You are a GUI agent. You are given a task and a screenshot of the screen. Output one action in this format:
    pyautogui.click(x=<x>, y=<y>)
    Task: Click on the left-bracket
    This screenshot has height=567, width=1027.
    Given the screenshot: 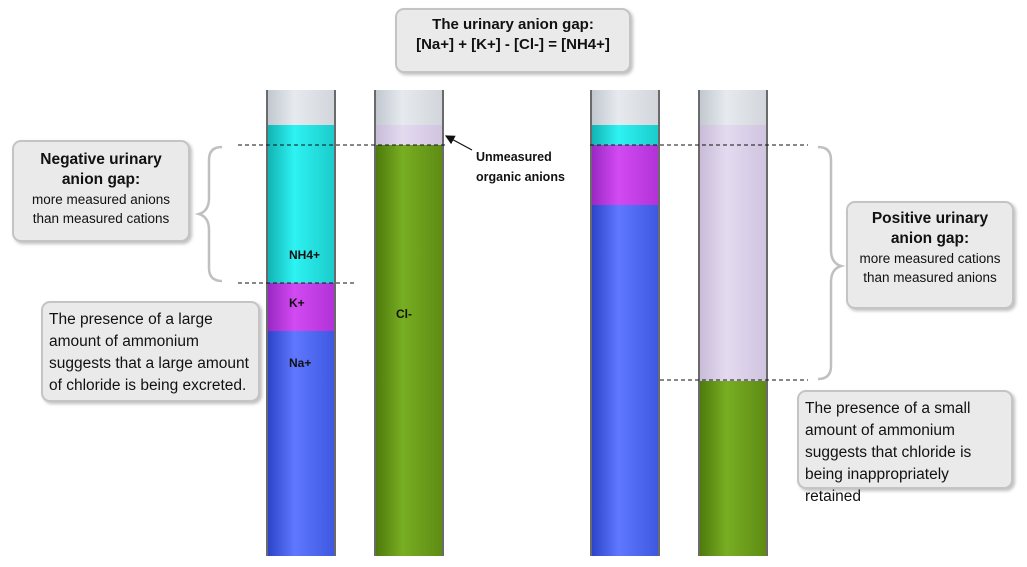 What is the action you would take?
    pyautogui.click(x=208, y=214)
    